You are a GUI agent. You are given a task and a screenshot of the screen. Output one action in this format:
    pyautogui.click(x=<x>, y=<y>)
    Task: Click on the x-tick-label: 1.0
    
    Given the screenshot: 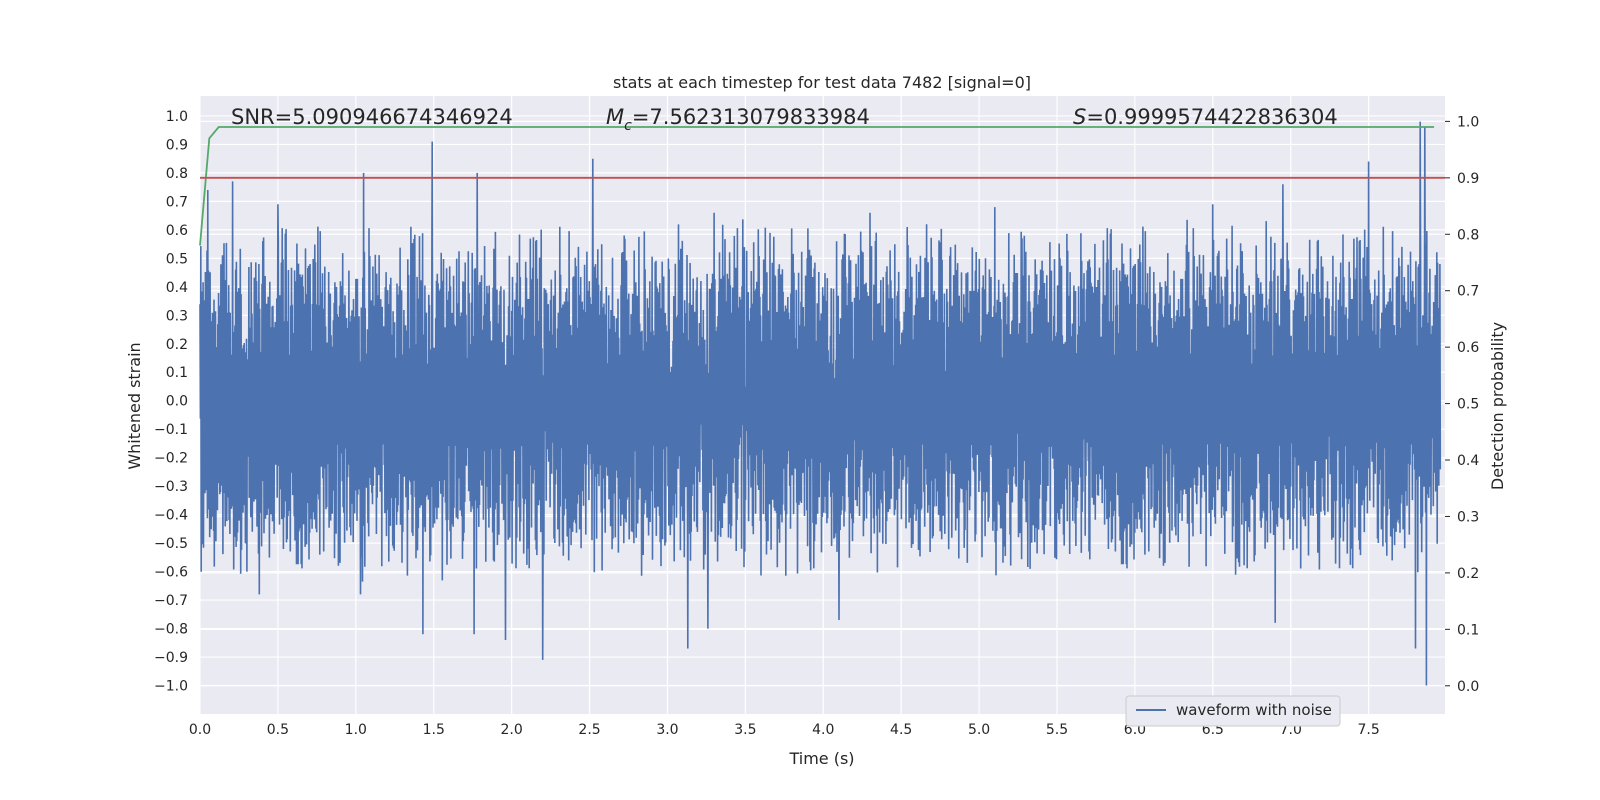 What is the action you would take?
    pyautogui.click(x=356, y=730)
    